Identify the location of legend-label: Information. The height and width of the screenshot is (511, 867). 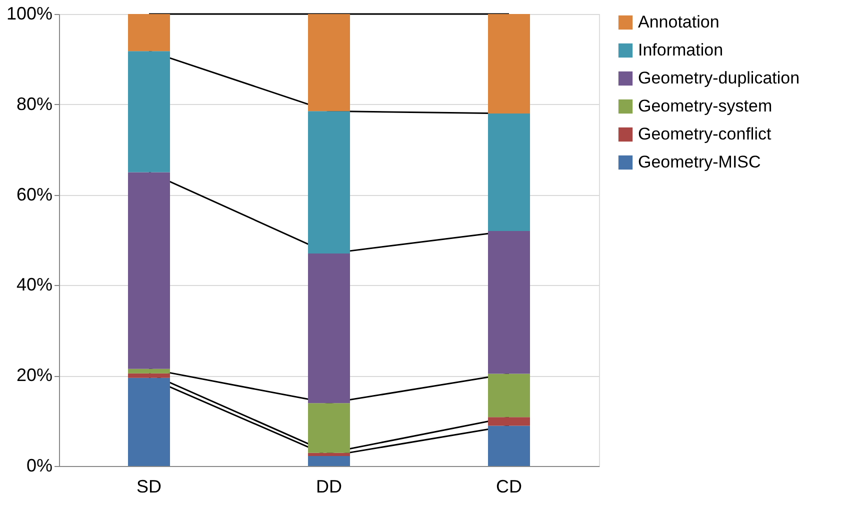
(681, 50).